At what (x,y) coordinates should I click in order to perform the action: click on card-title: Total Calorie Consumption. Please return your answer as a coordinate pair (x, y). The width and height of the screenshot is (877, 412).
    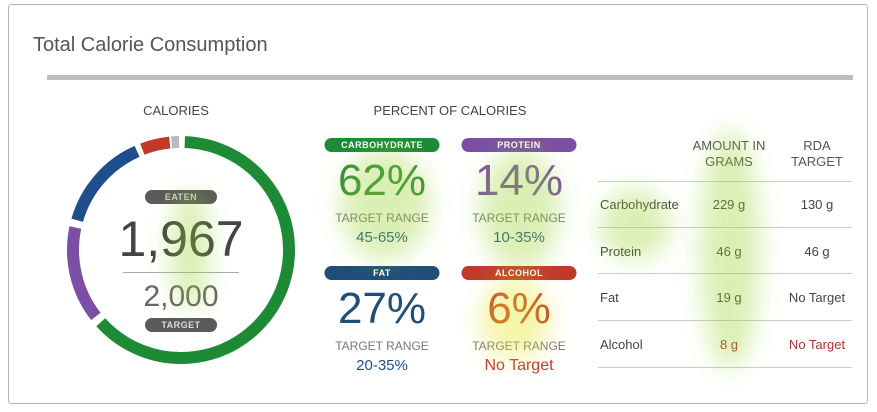
    Looking at the image, I should click on (150, 45).